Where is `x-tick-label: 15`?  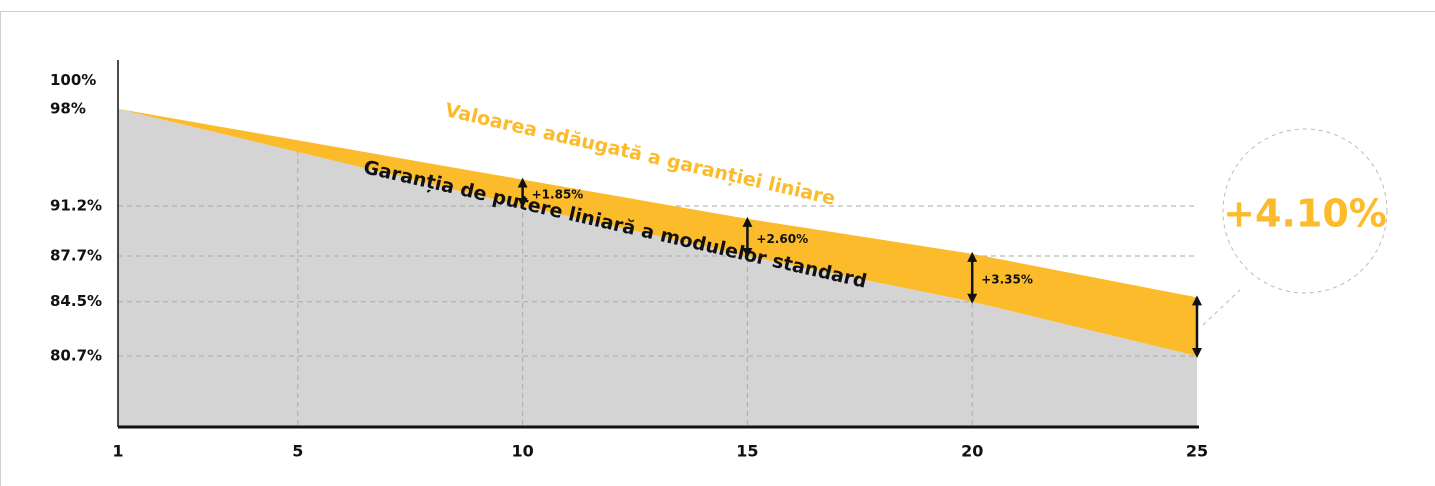 x-tick-label: 15 is located at coordinates (747, 451).